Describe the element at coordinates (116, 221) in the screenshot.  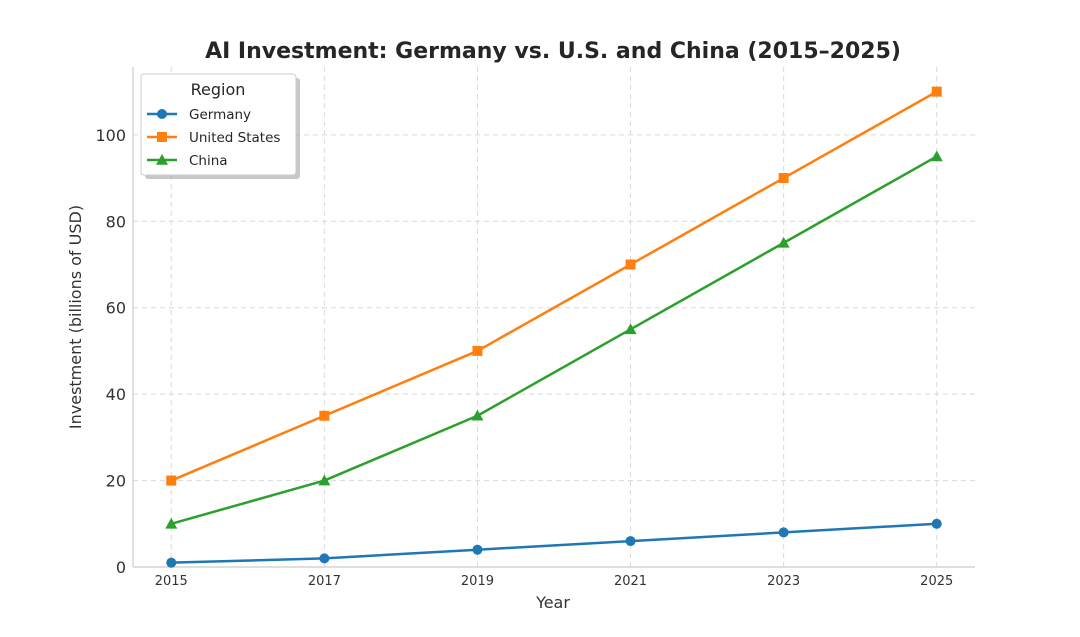
I see `y-tick-label: 80` at that location.